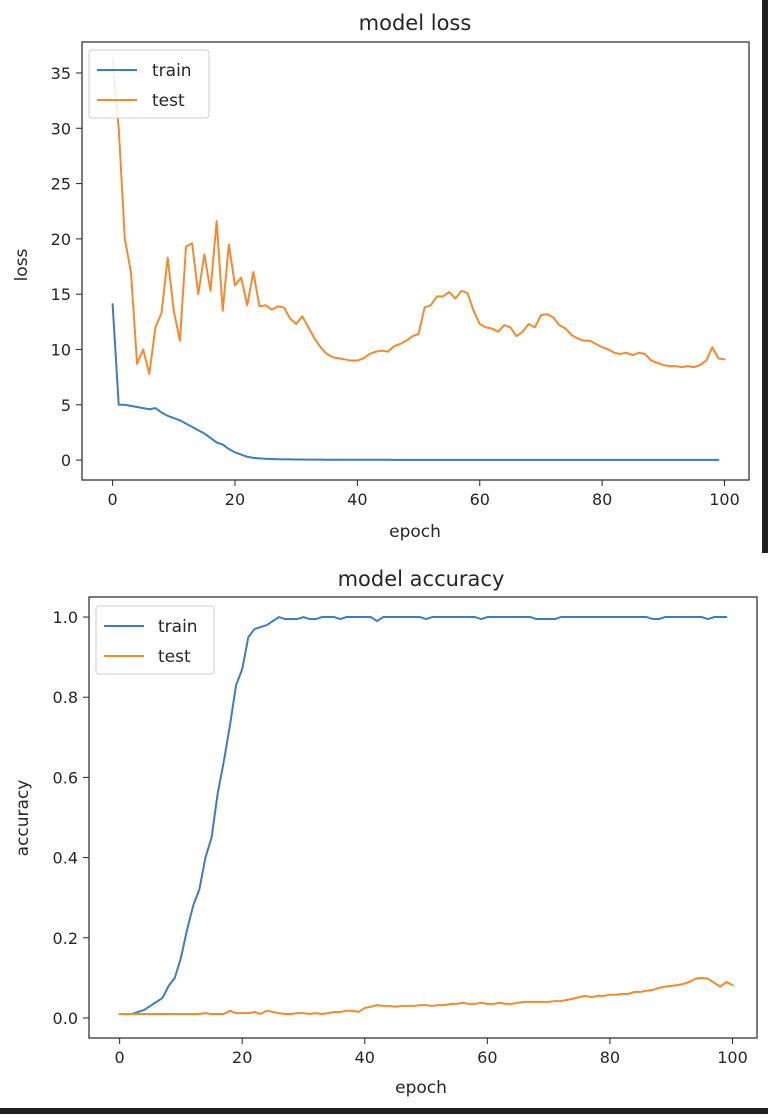 This screenshot has height=1118, width=768. I want to click on loss-x-tick-label: 20, so click(235, 499).